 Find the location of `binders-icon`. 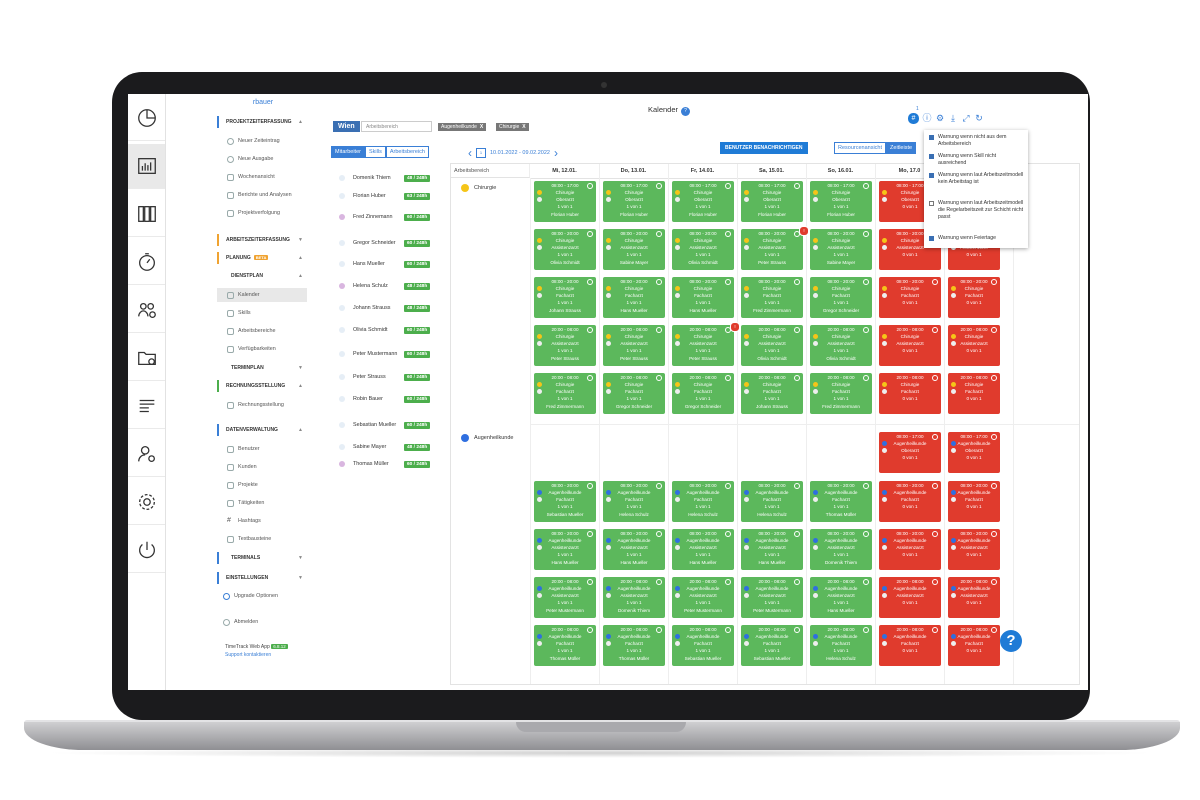

binders-icon is located at coordinates (146, 214).